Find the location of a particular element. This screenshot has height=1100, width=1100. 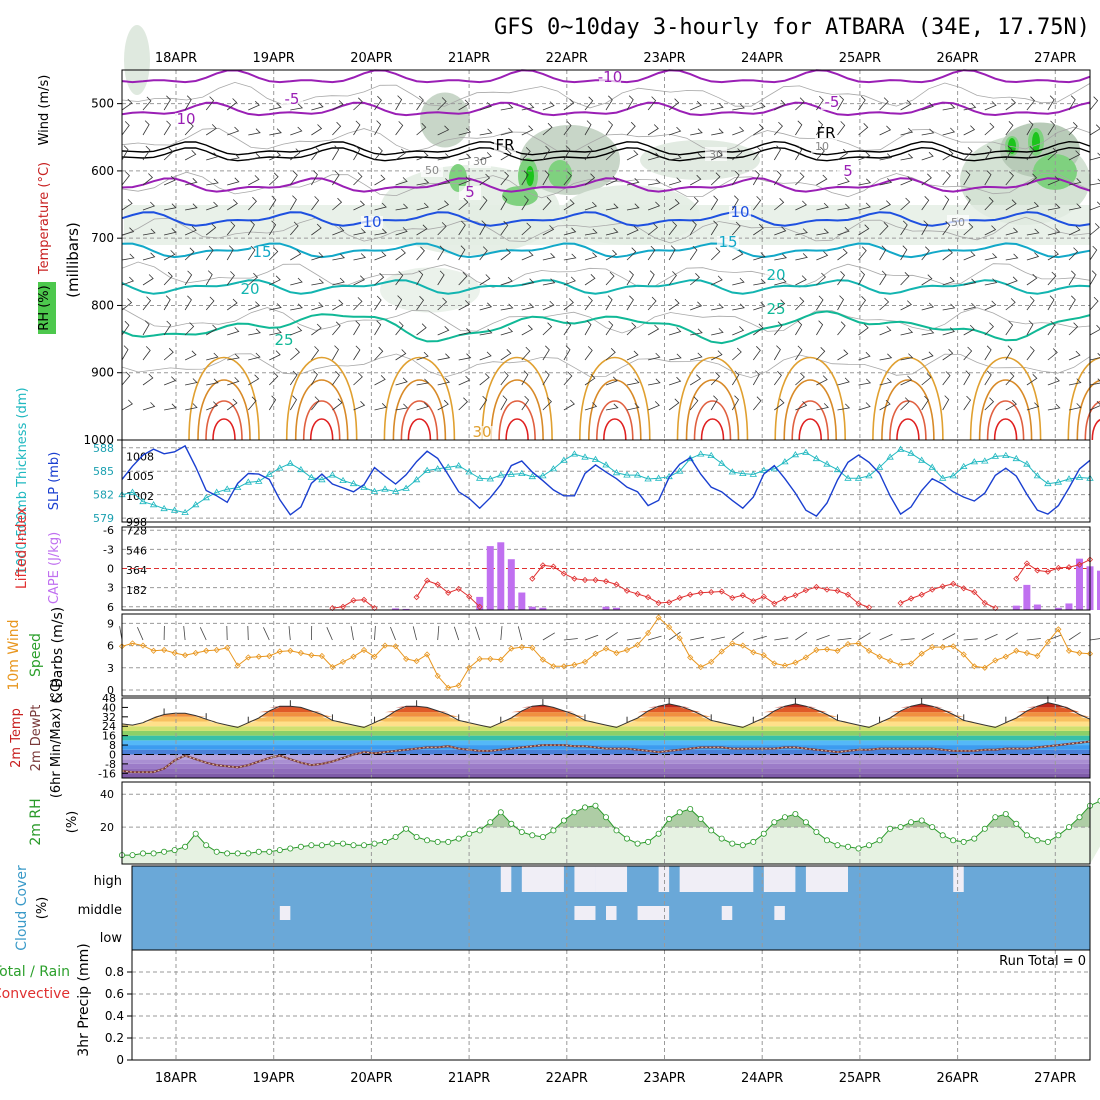

precip-tick-label: 0.8 is located at coordinates (114, 972).